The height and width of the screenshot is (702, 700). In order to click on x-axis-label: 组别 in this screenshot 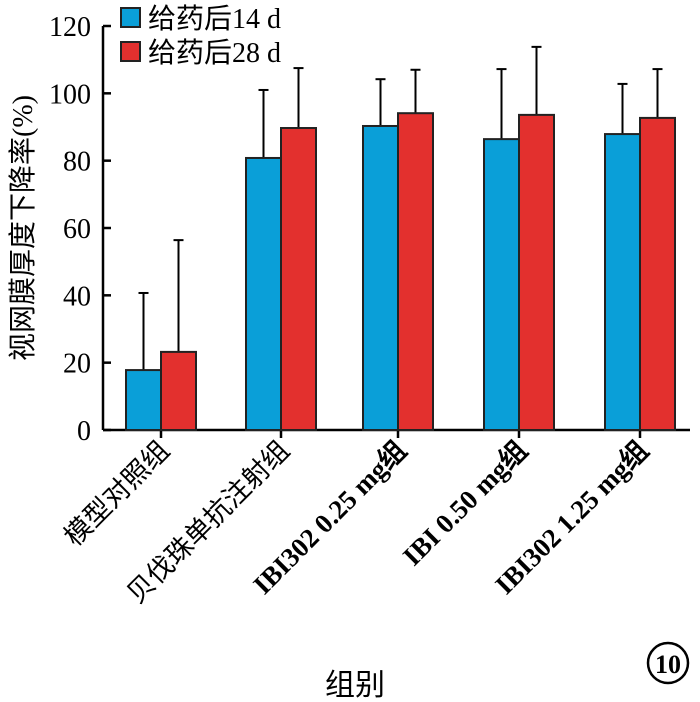, I will do `click(355, 685)`.